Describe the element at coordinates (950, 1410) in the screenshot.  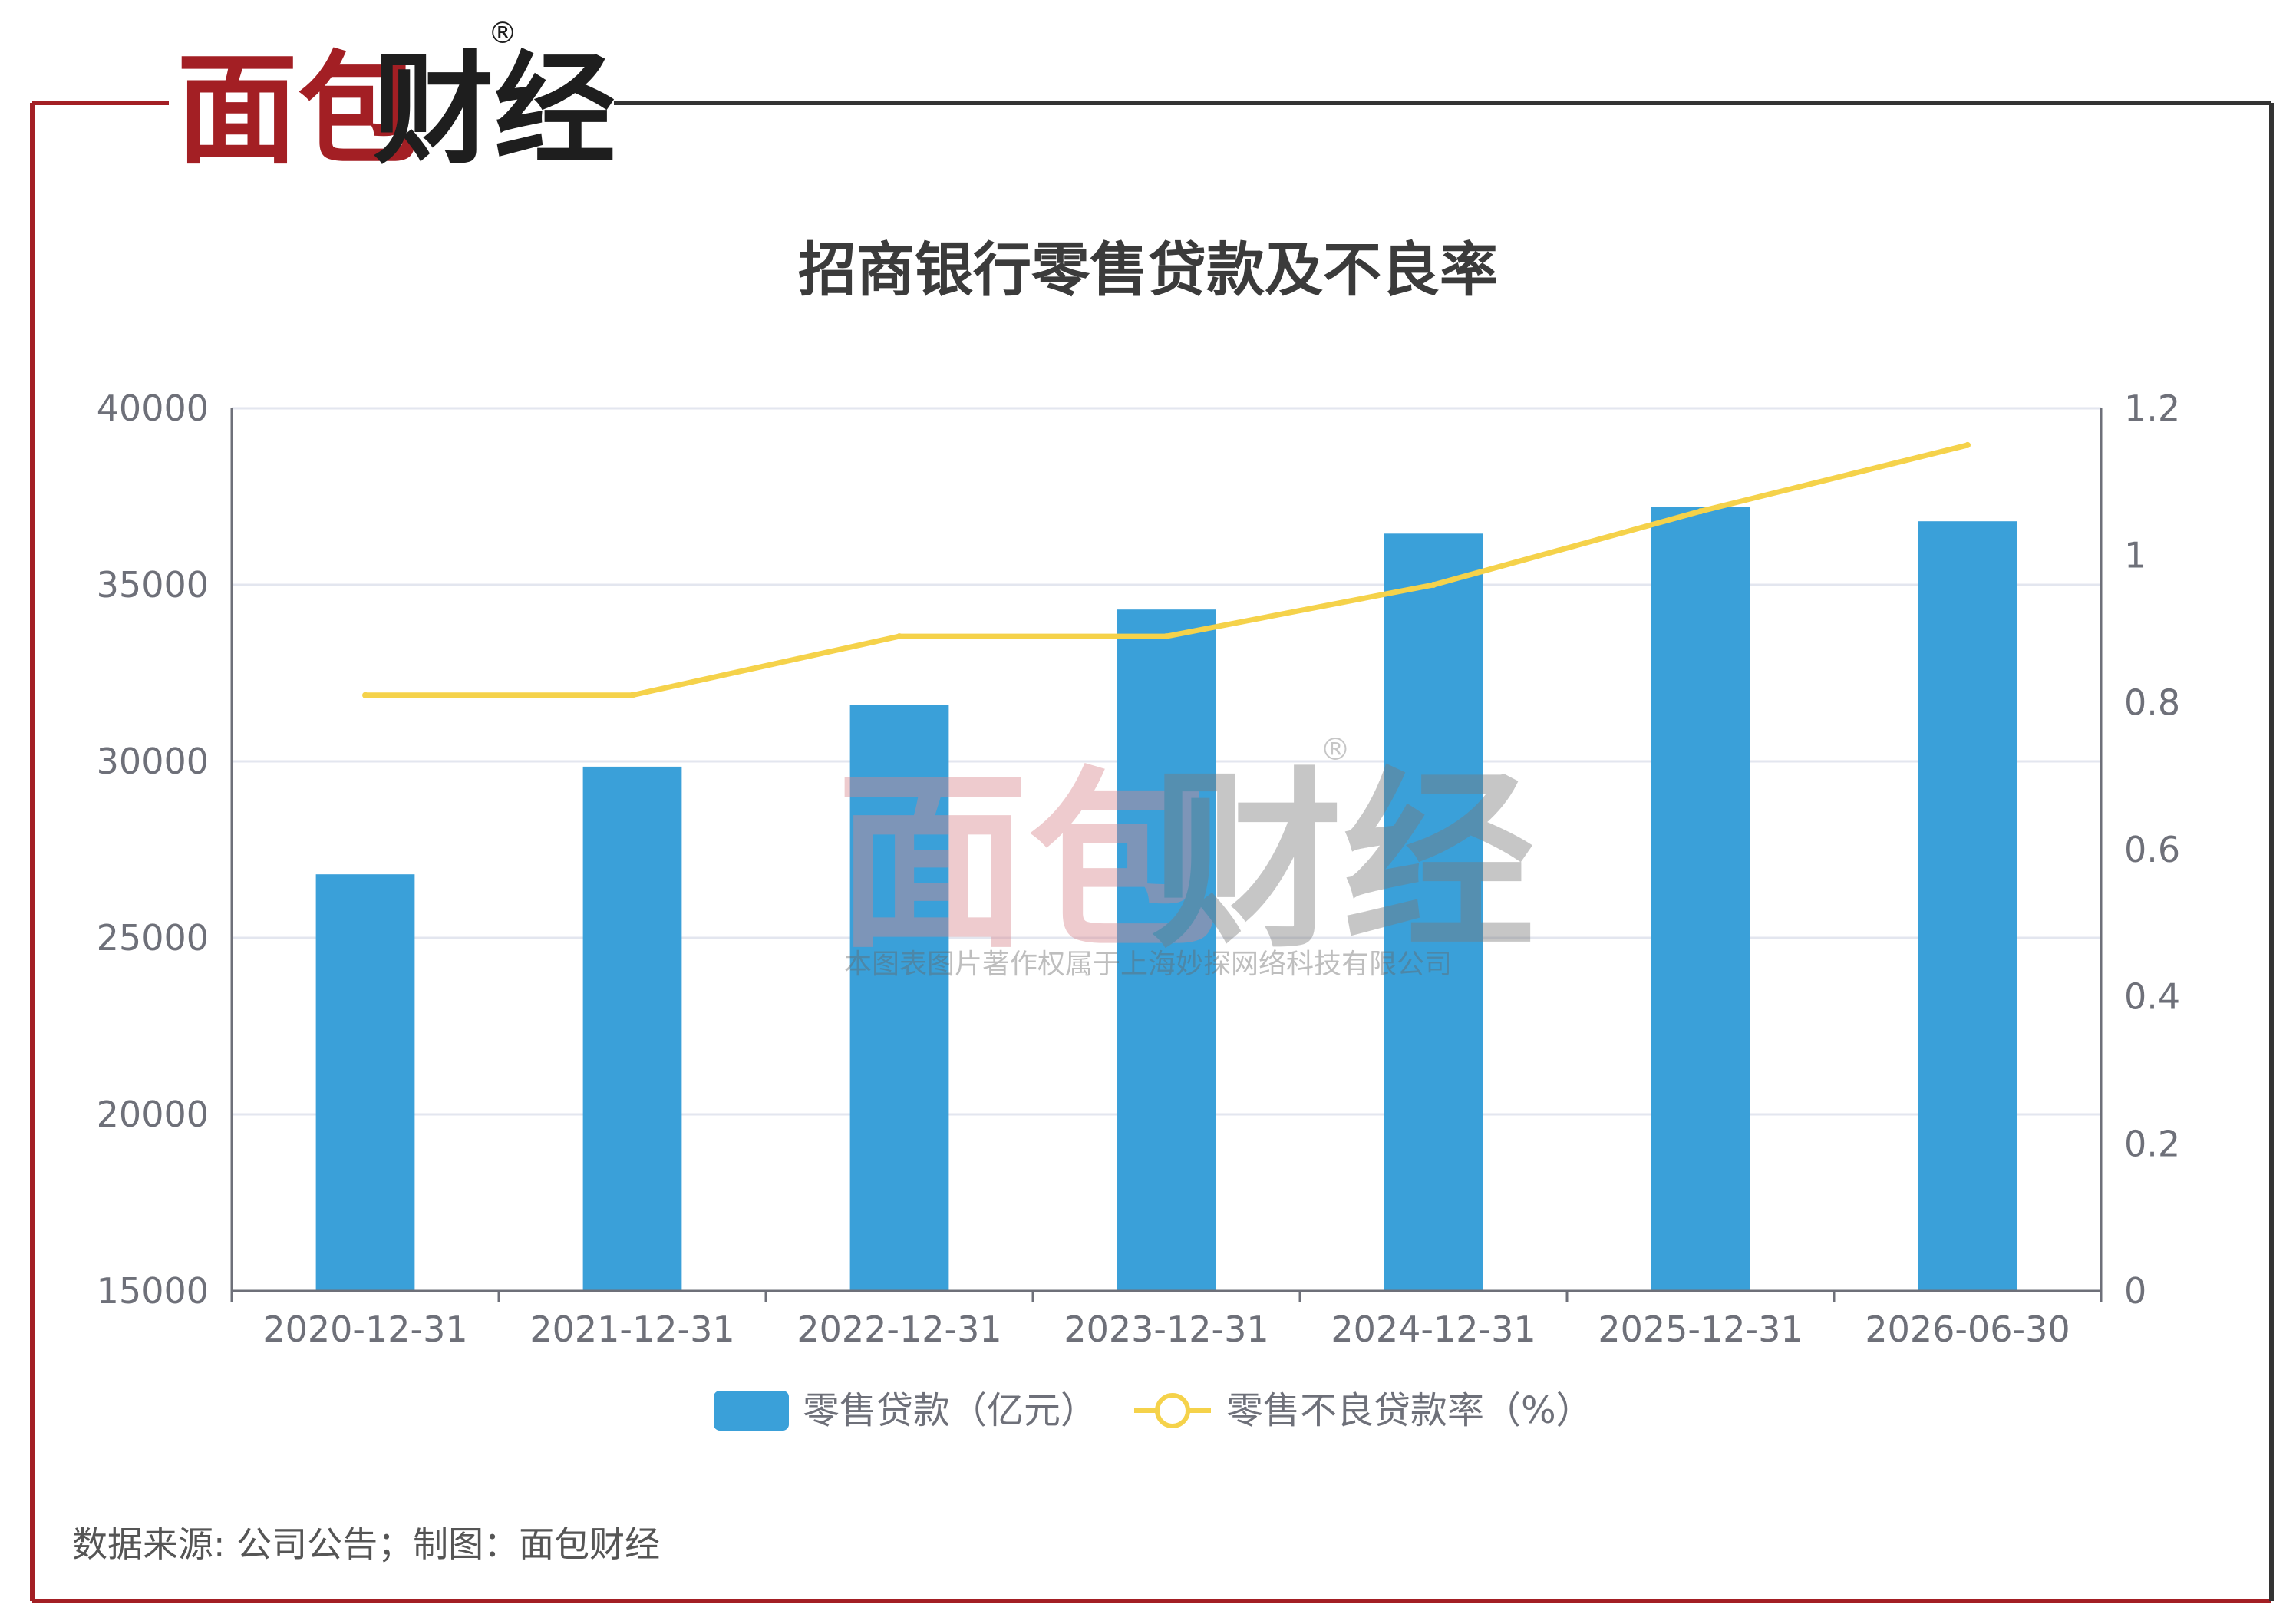
I see `legend-bar-label: 零售贷款（亿元）` at that location.